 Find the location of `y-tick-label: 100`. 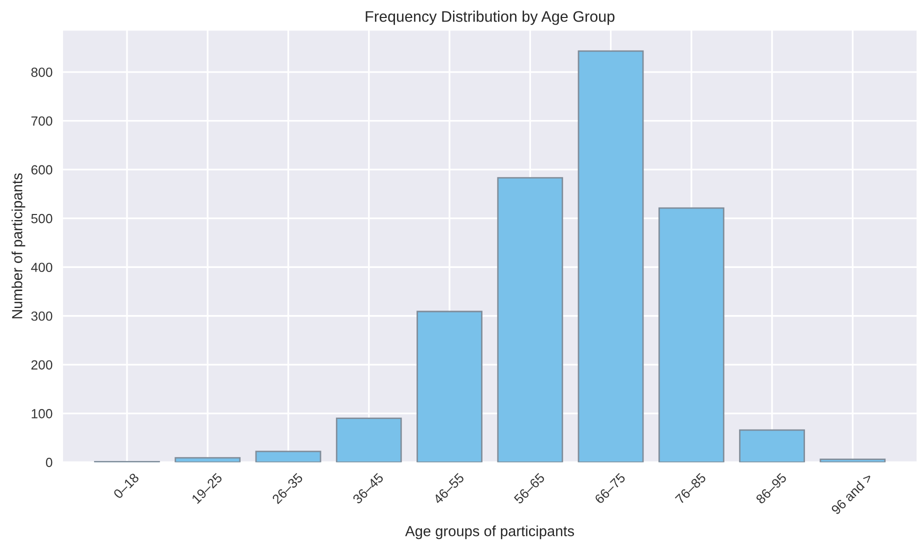

y-tick-label: 100 is located at coordinates (42, 413).